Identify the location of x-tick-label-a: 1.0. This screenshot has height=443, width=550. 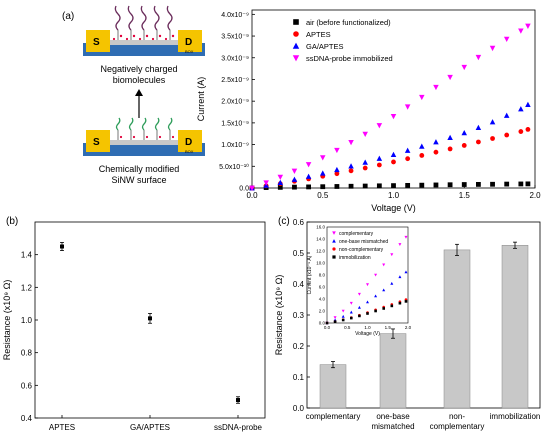
(394, 195).